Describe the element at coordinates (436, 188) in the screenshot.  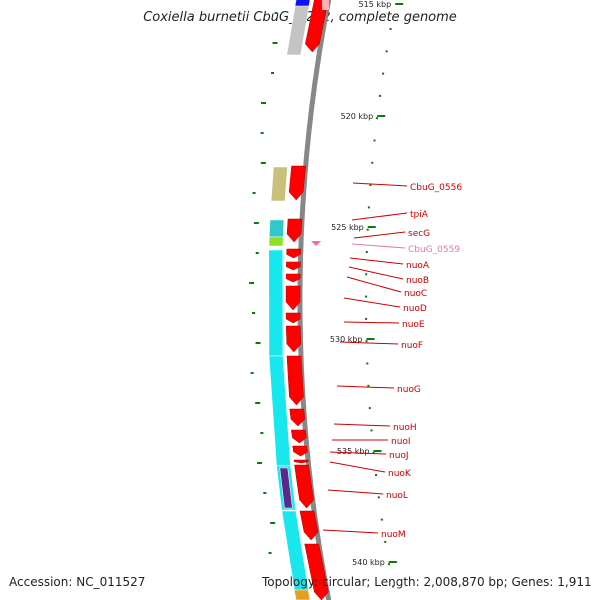
I see `gene-label-cbug_0556: CbuG_0556` at that location.